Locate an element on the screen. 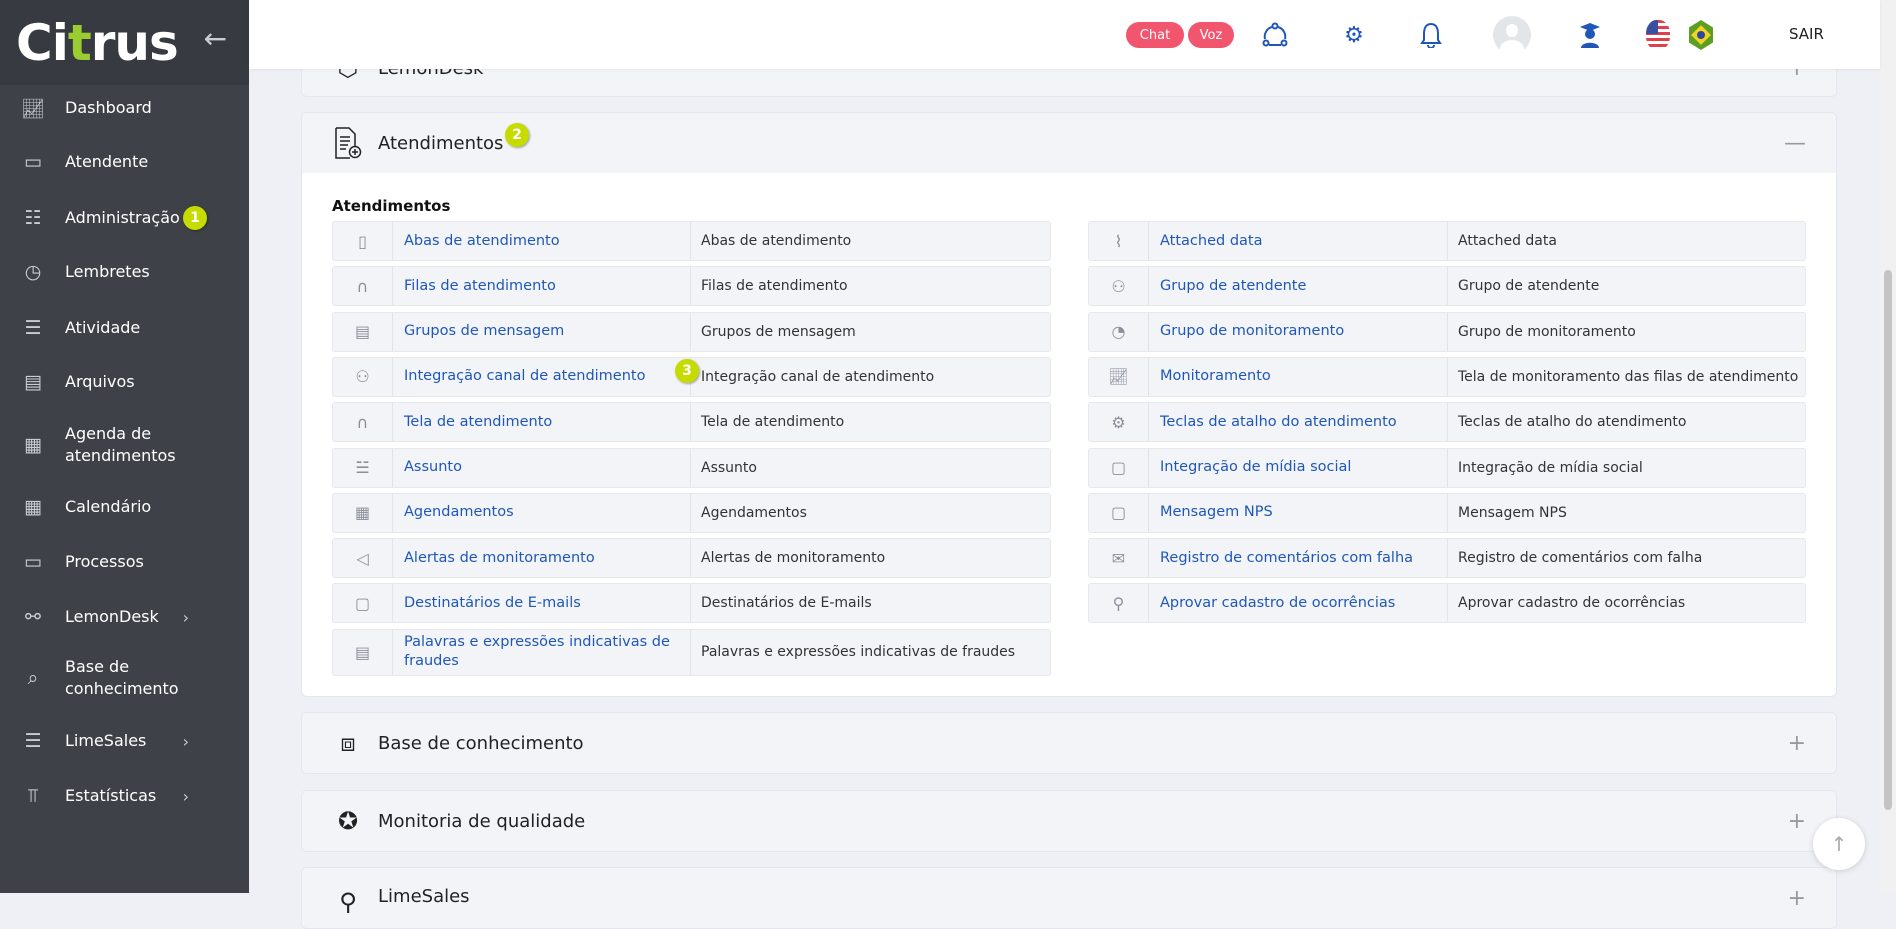 This screenshot has height=929, width=1896. sidebar-item-arquivos: ▤ Arquivos is located at coordinates (124, 382).